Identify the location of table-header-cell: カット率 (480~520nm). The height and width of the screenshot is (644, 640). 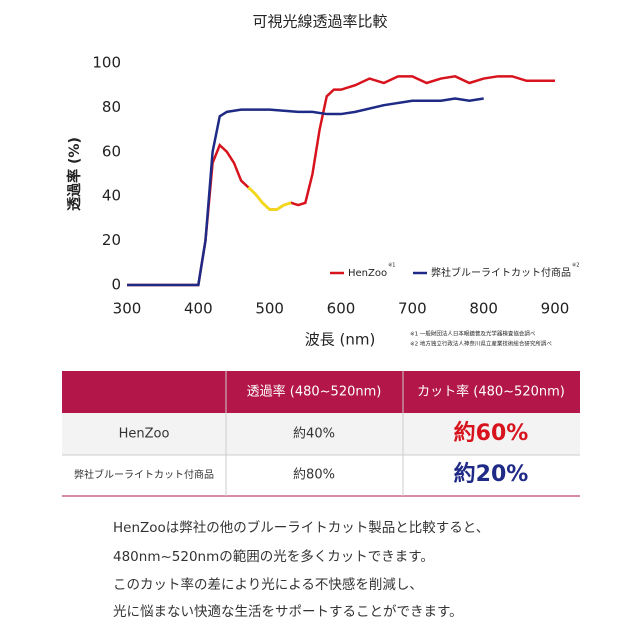
(491, 392).